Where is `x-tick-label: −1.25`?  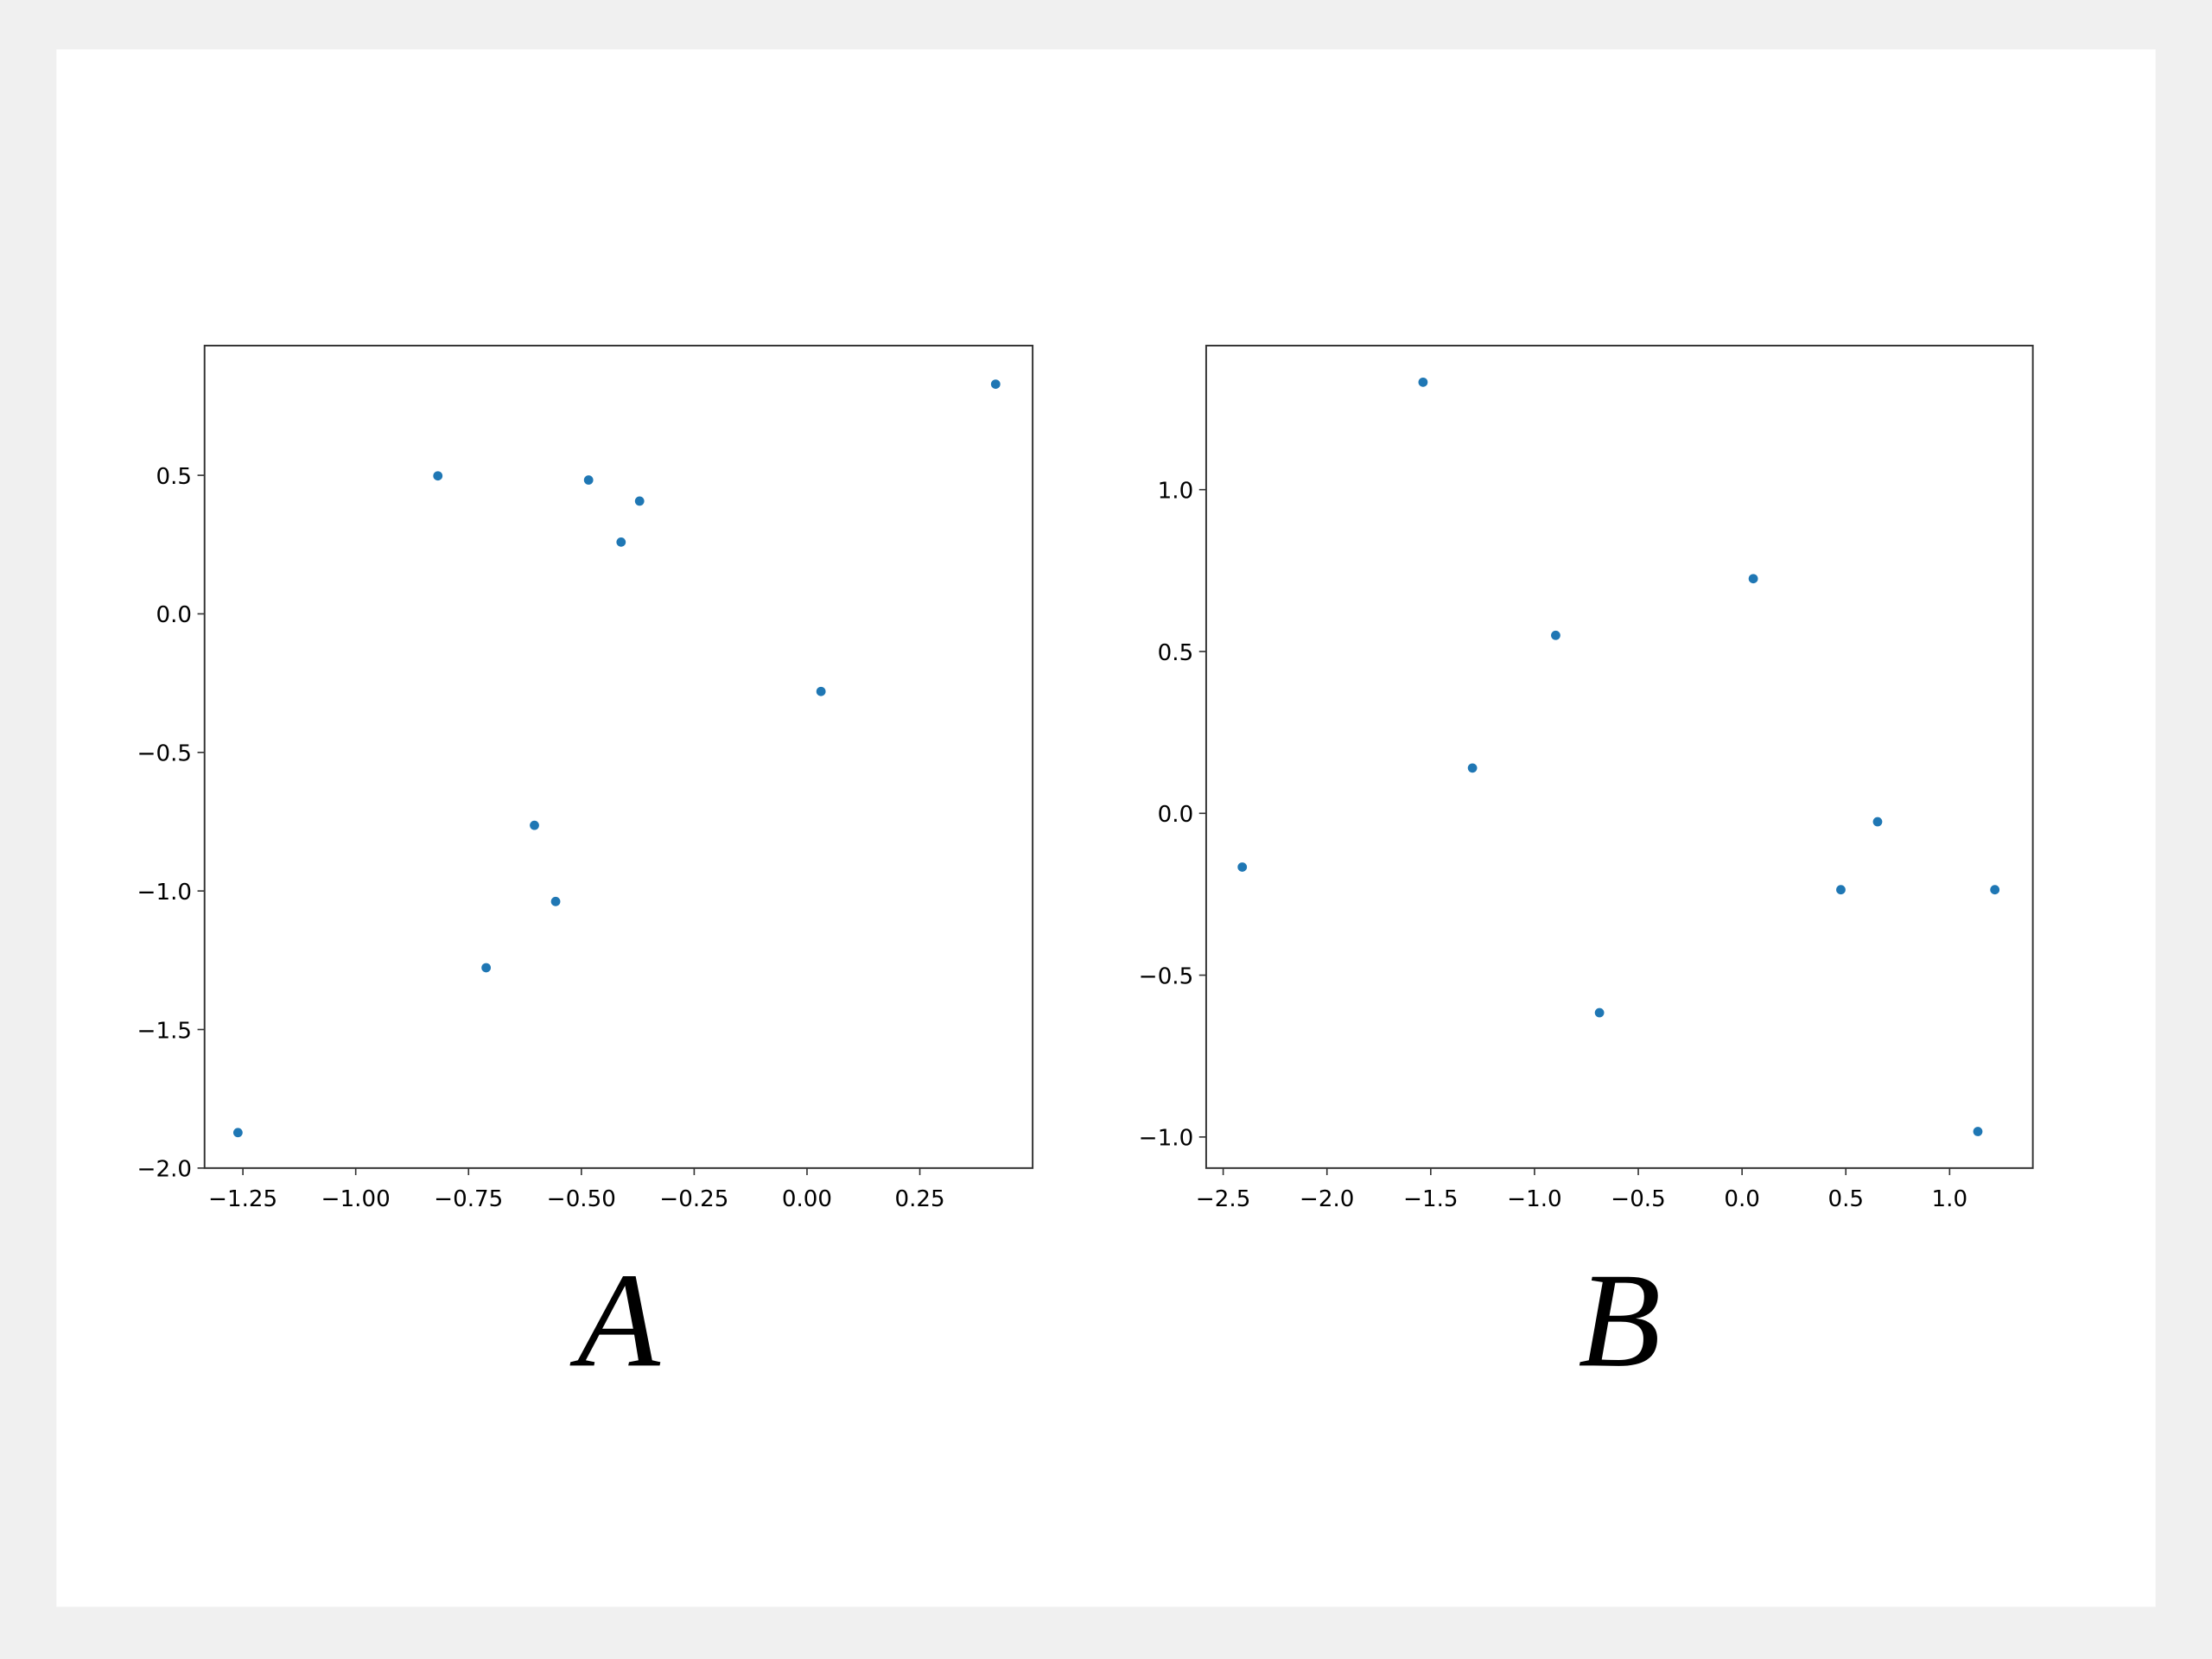
x-tick-label: −1.25 is located at coordinates (242, 1199).